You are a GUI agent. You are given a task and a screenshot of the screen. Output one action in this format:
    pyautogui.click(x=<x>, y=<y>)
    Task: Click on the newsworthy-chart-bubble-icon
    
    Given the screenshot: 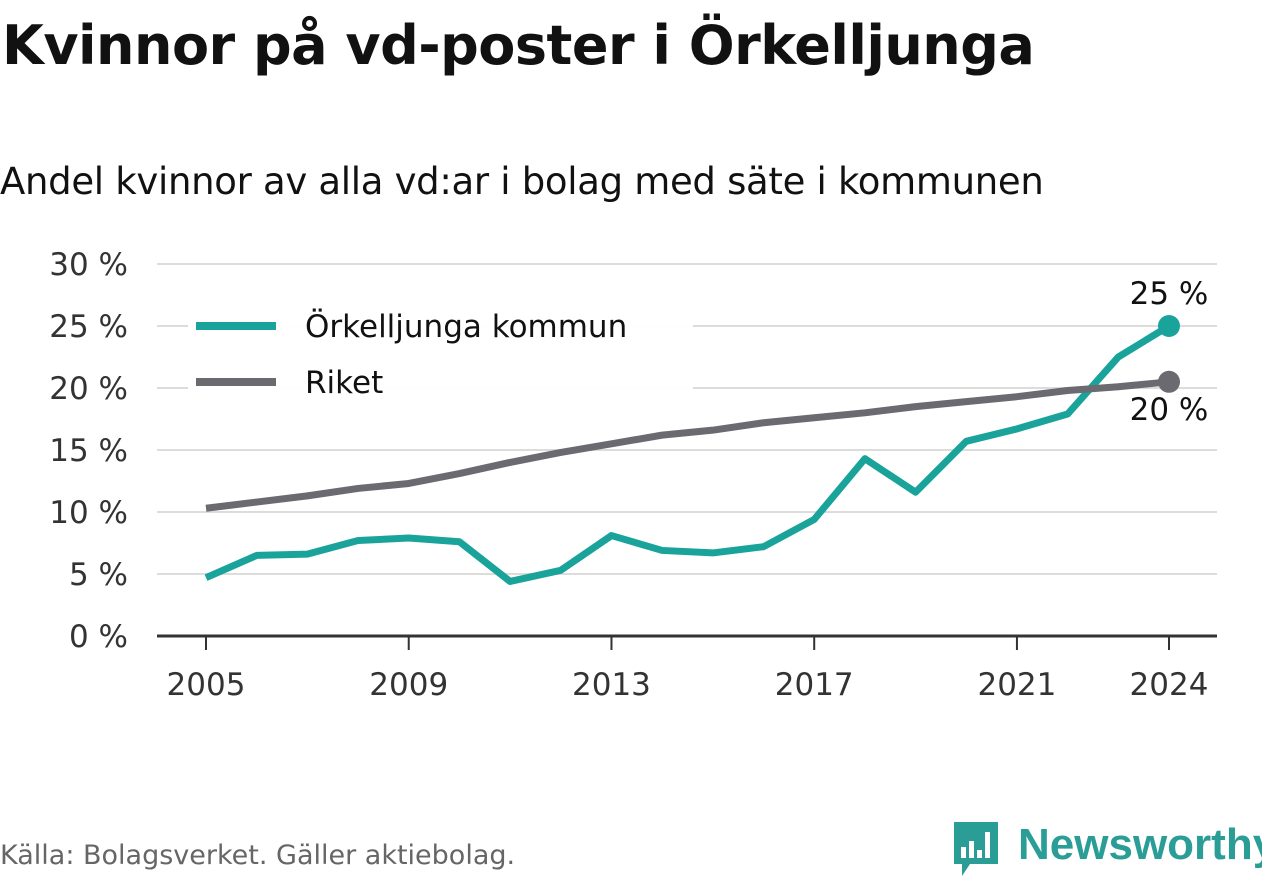 What is the action you would take?
    pyautogui.click(x=976, y=849)
    